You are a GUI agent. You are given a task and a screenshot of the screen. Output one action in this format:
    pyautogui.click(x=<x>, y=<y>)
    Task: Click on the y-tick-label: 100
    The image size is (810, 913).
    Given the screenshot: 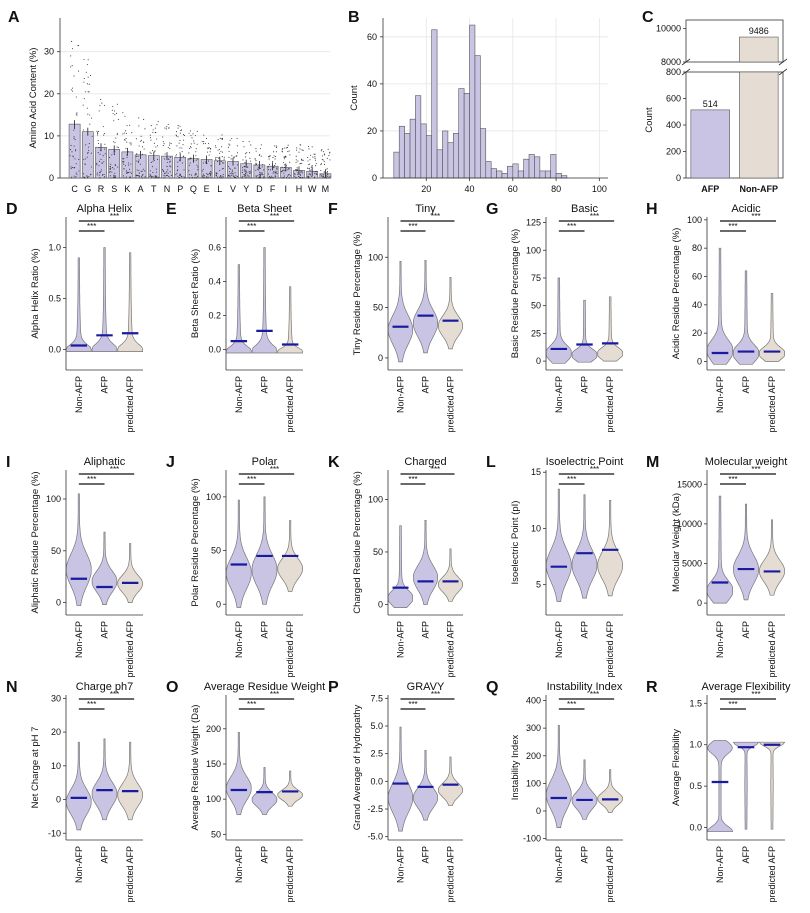 What is the action you would take?
    pyautogui.click(x=533, y=250)
    